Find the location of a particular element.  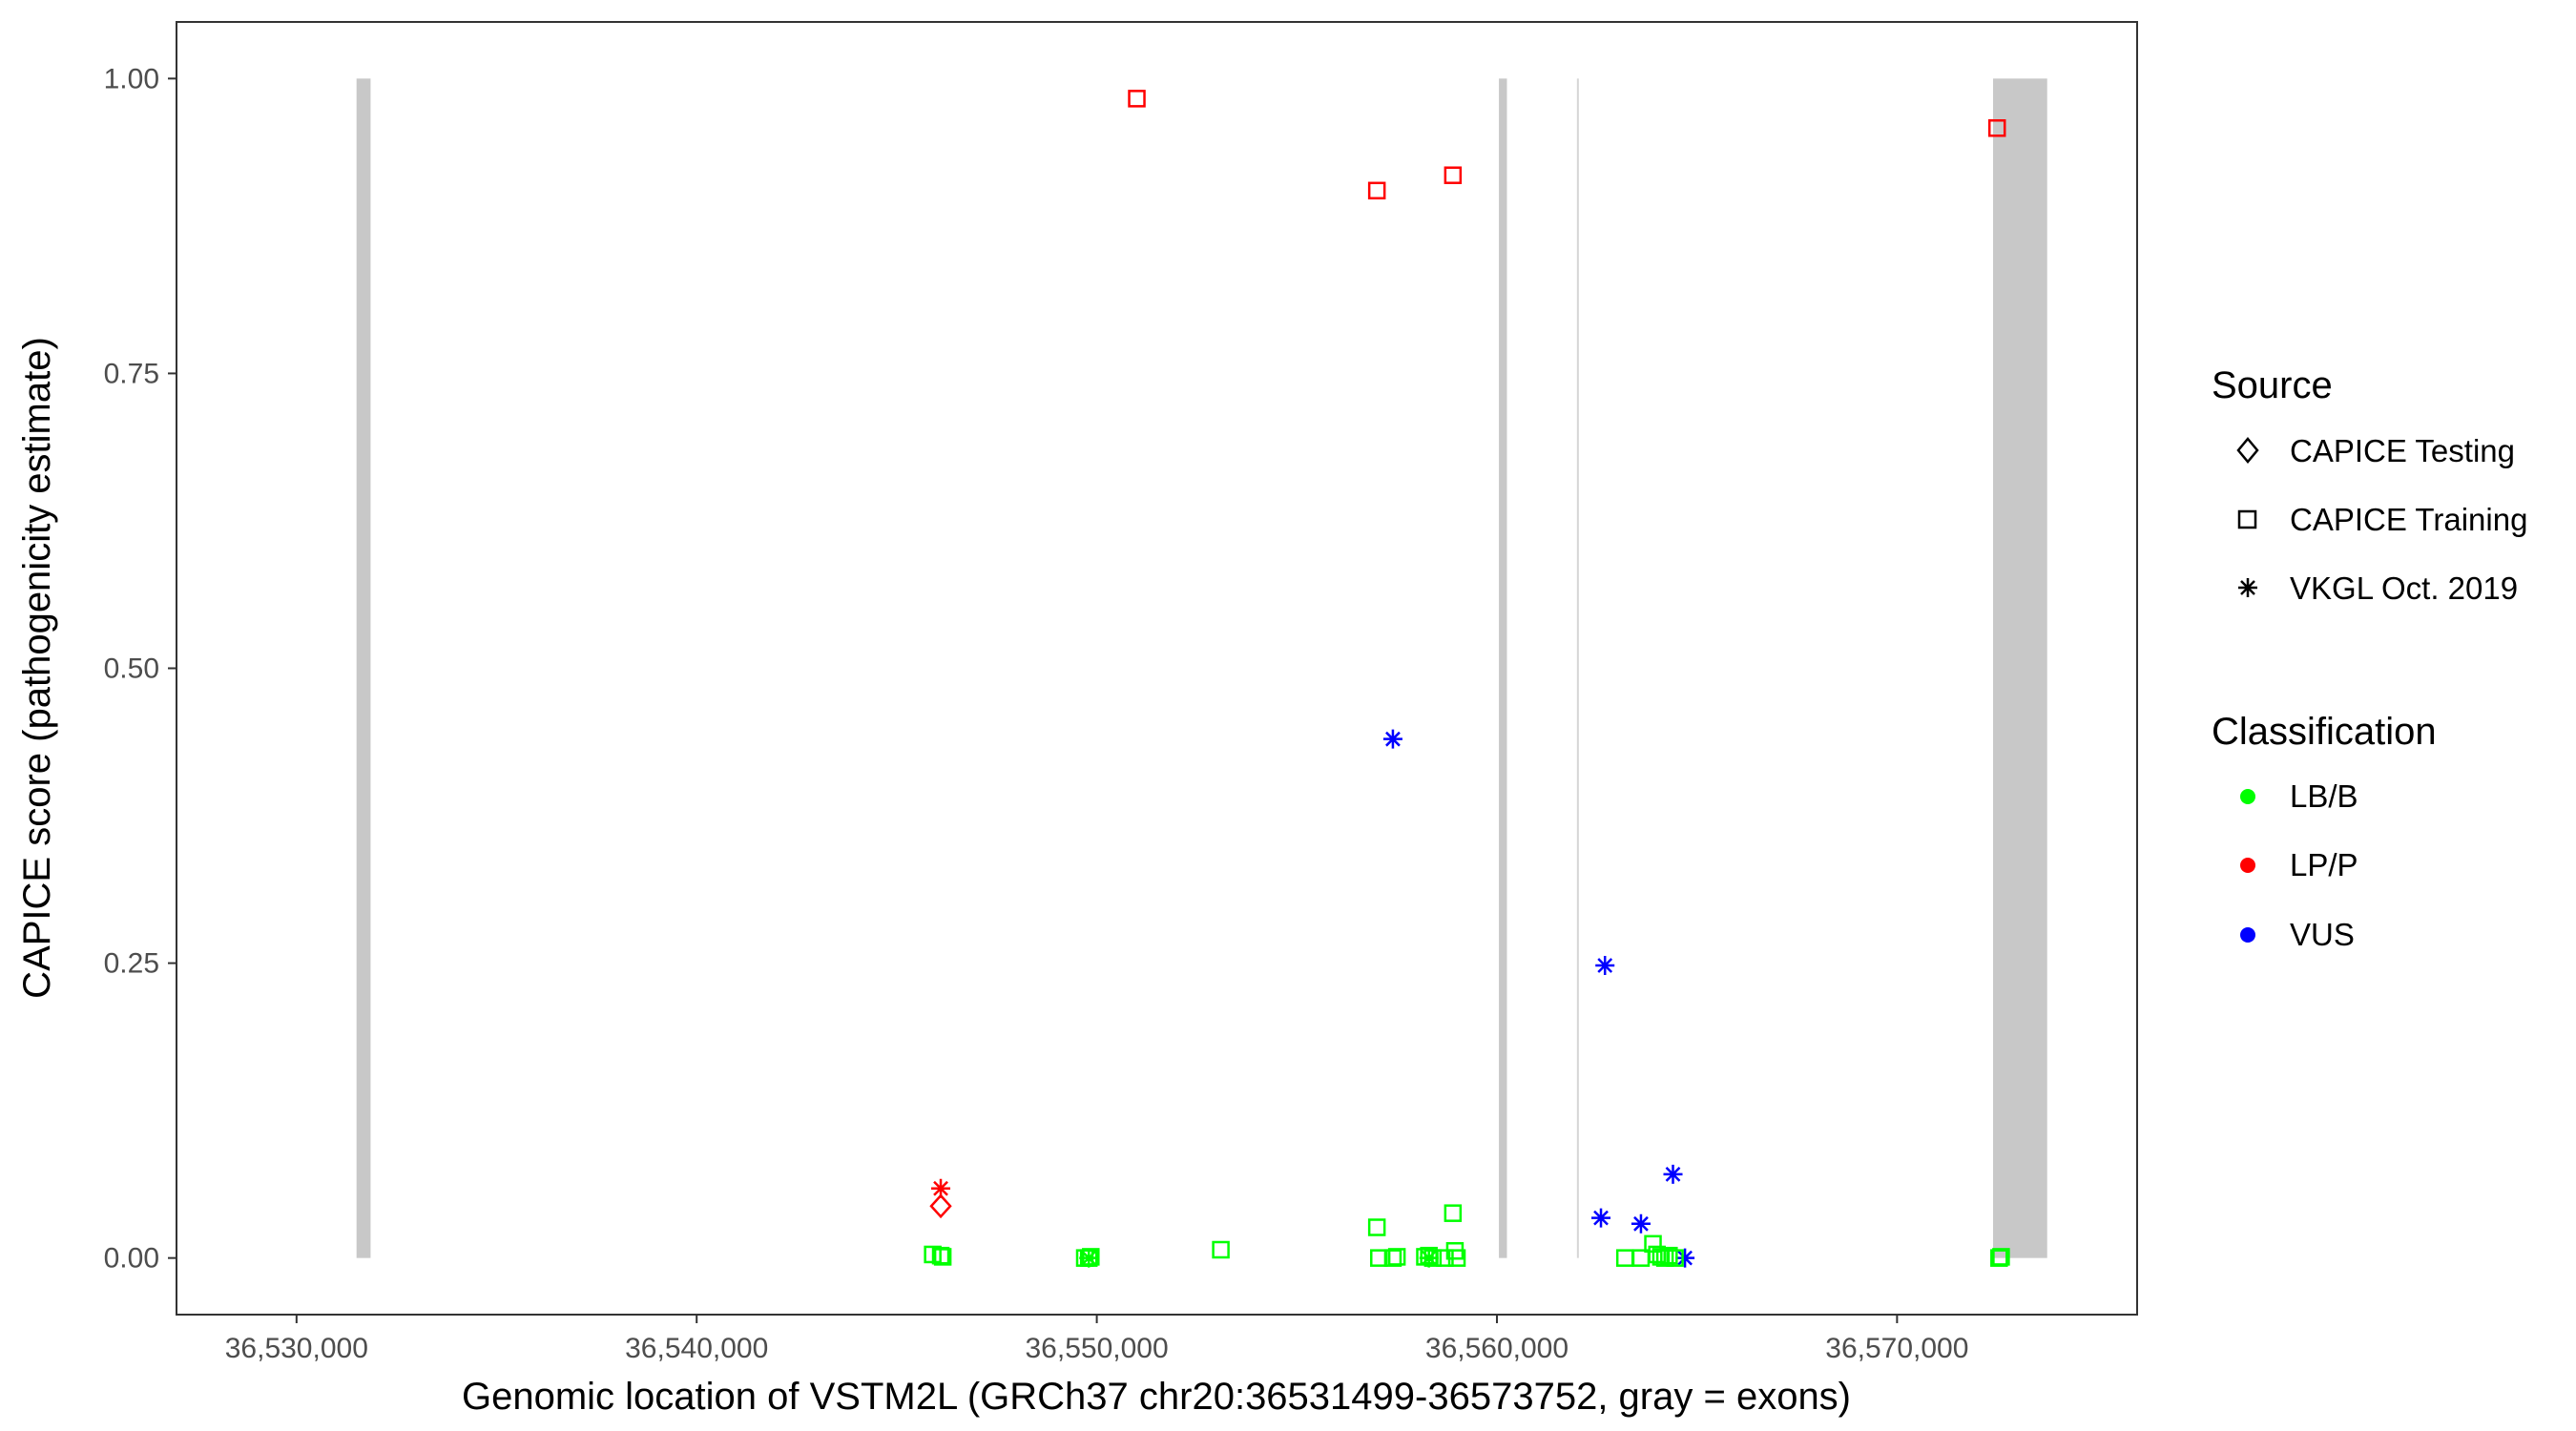

y-tick-label: 1.00 is located at coordinates (131, 78).